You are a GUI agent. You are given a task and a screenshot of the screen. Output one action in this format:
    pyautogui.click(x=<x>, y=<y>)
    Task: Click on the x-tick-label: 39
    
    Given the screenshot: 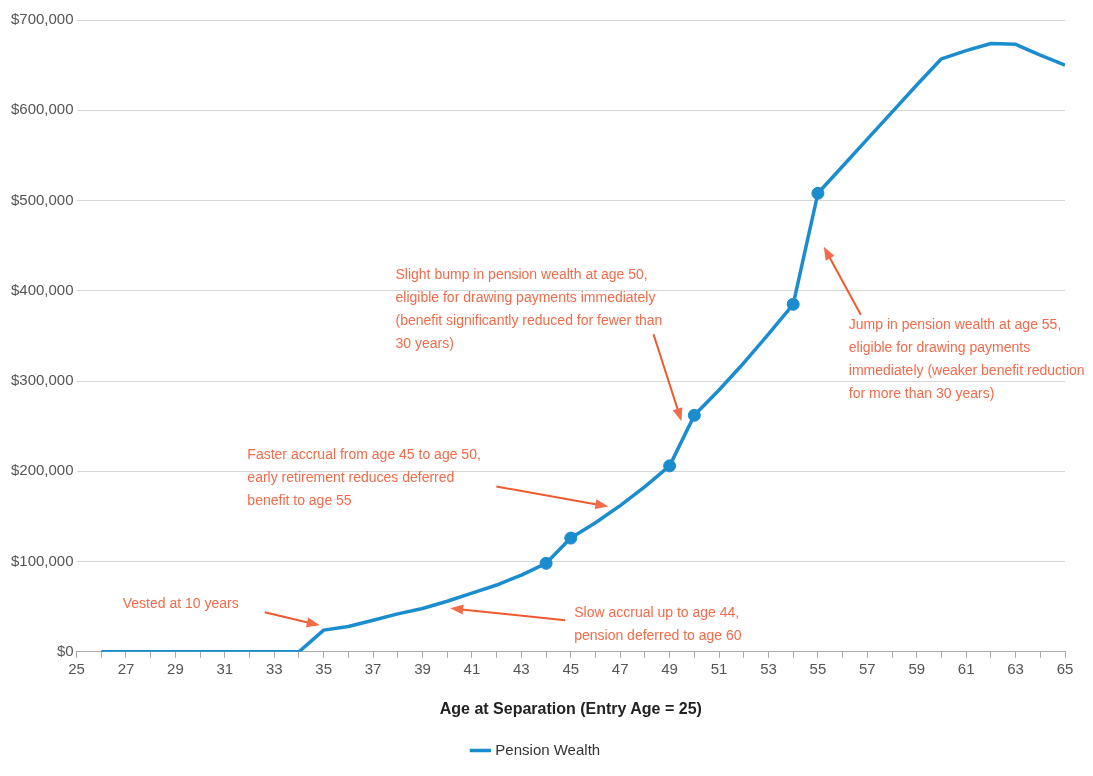 What is the action you would take?
    pyautogui.click(x=422, y=668)
    